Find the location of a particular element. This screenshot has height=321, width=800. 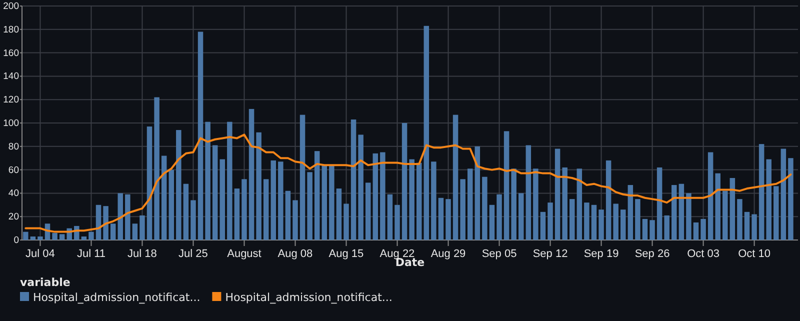

y-tick-label: 200 is located at coordinates (11, 6).